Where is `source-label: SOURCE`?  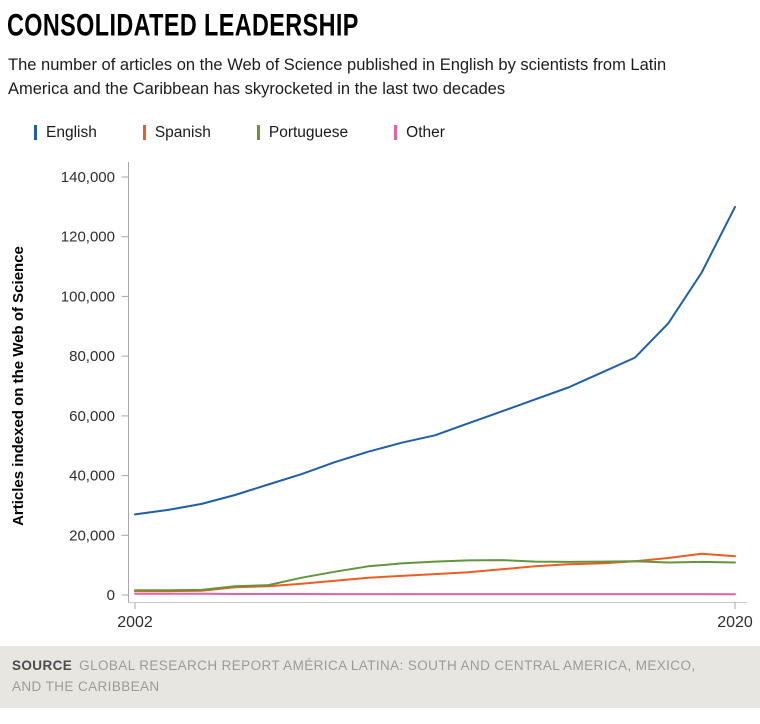 source-label: SOURCE is located at coordinates (42, 665).